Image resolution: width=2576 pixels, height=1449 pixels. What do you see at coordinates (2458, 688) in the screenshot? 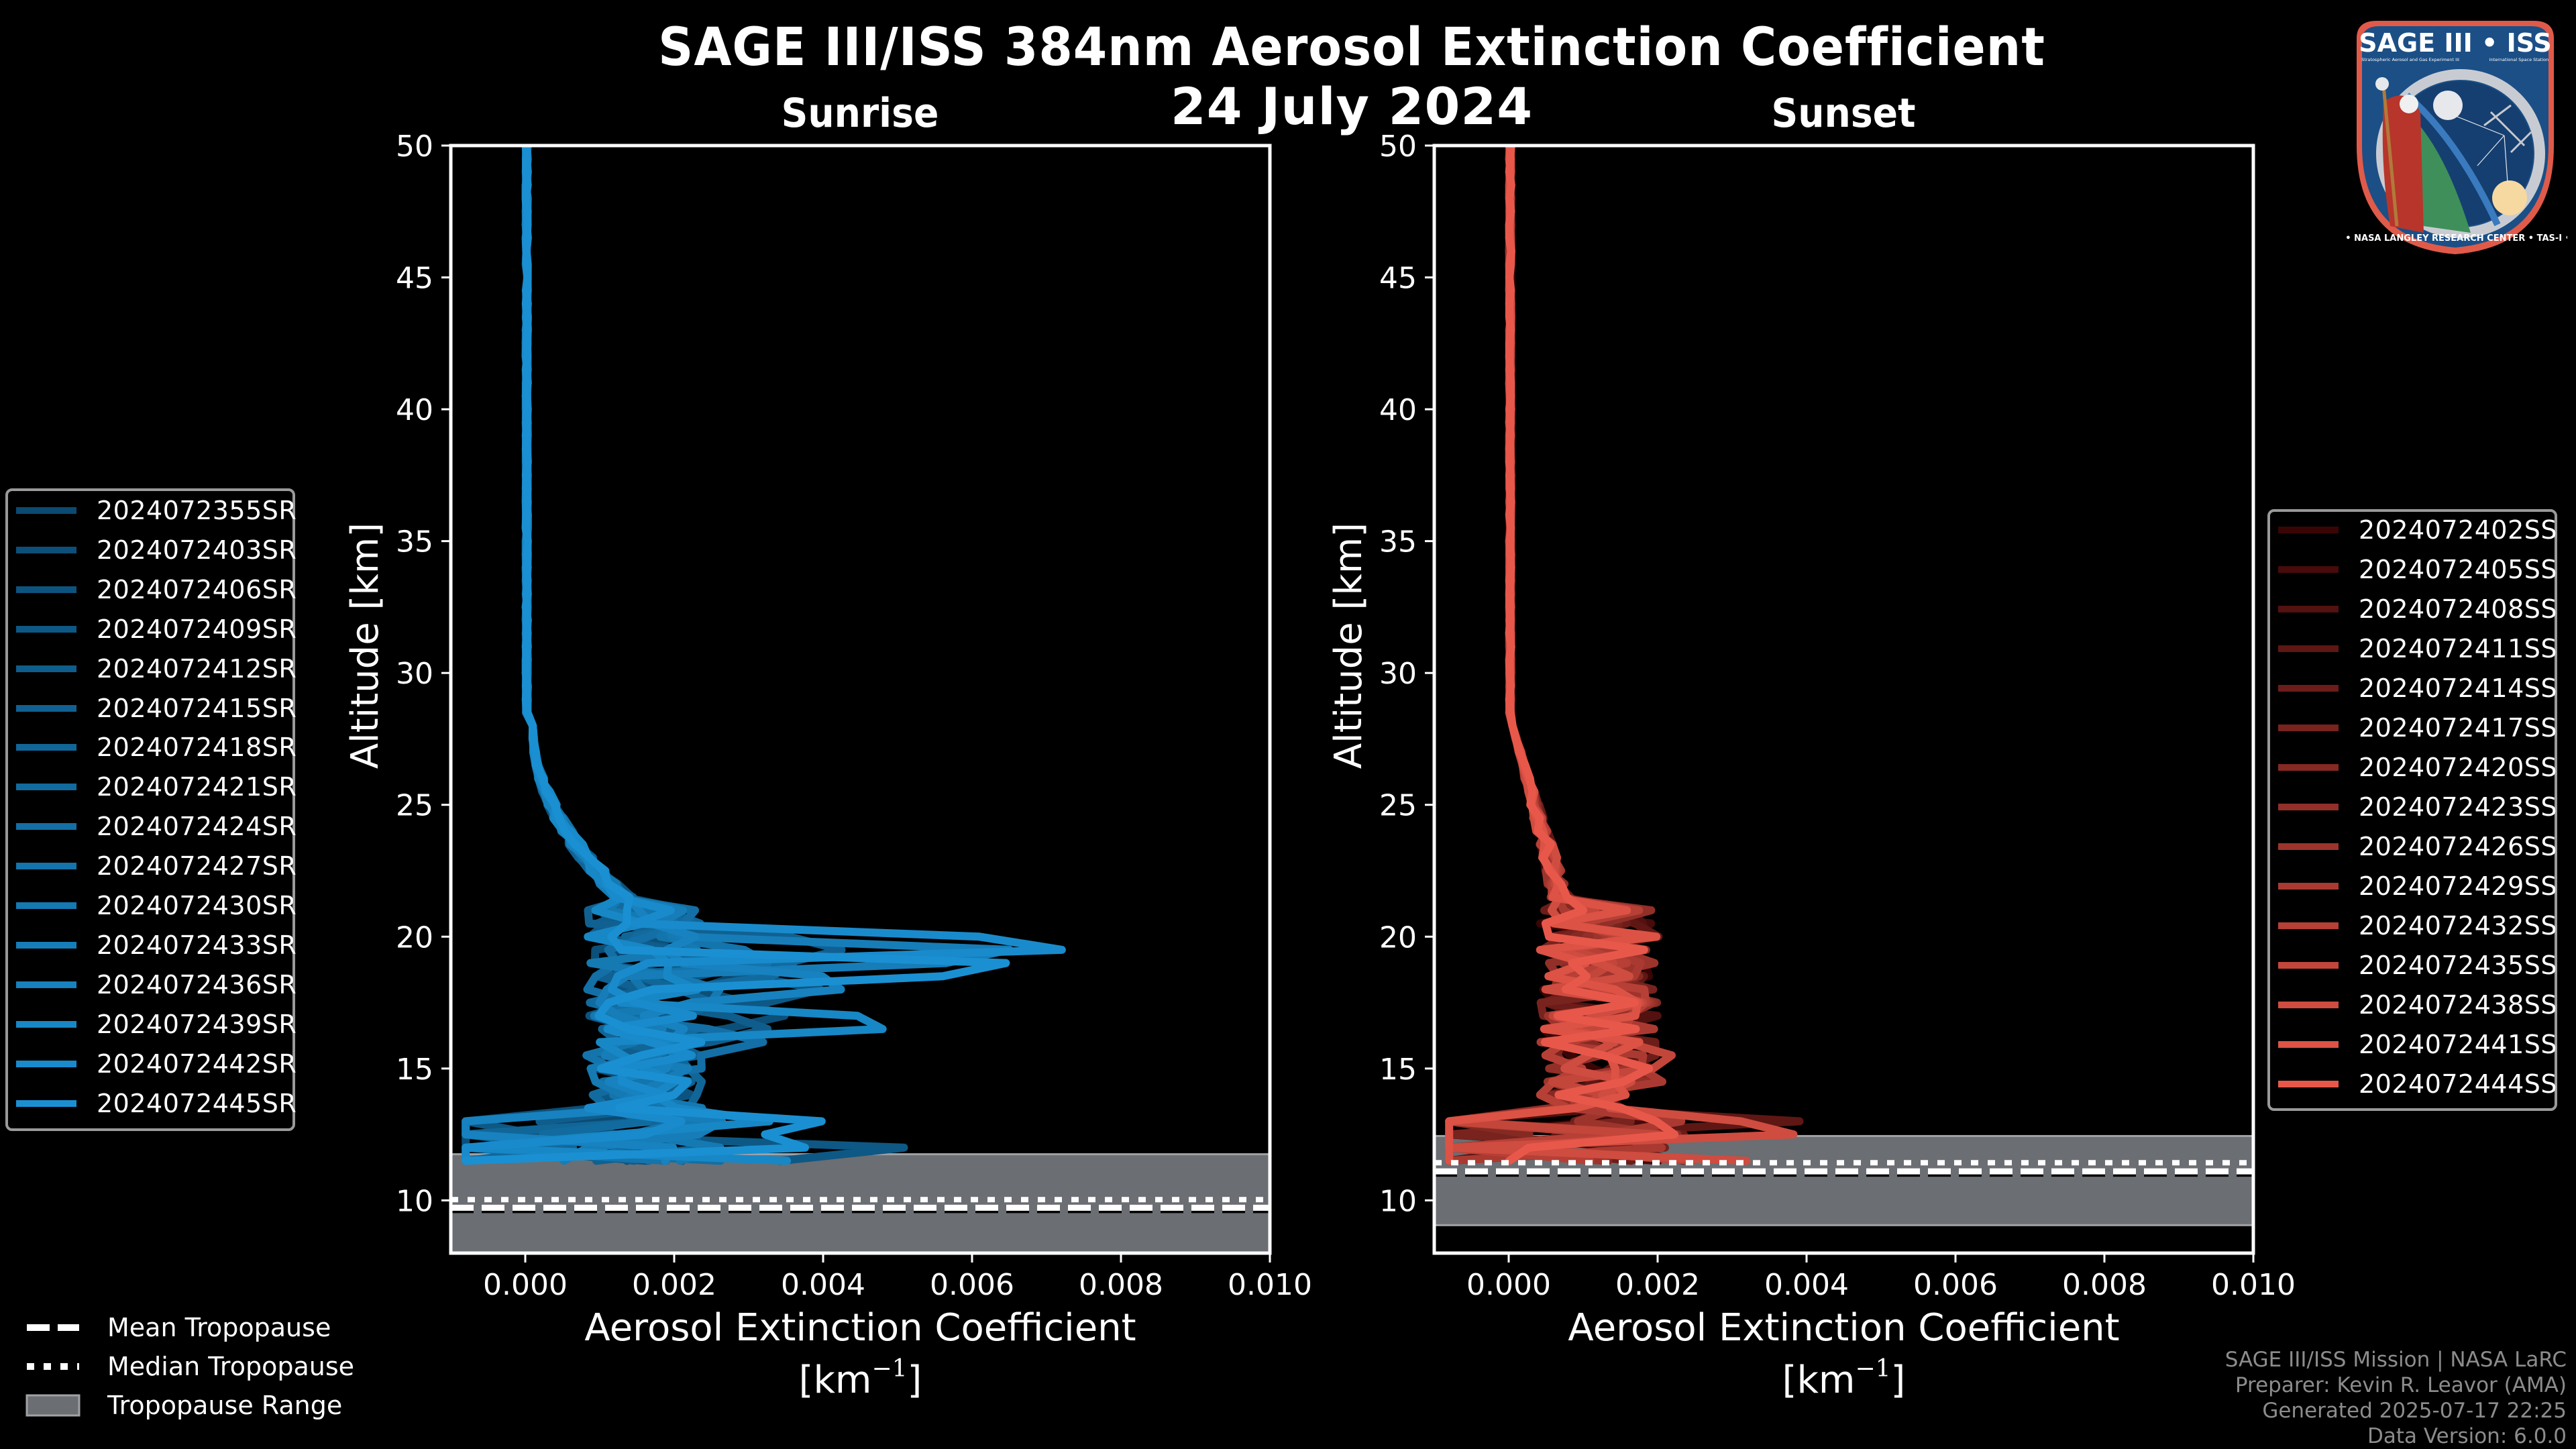
I see `legend-label: 2024072414SS` at bounding box center [2458, 688].